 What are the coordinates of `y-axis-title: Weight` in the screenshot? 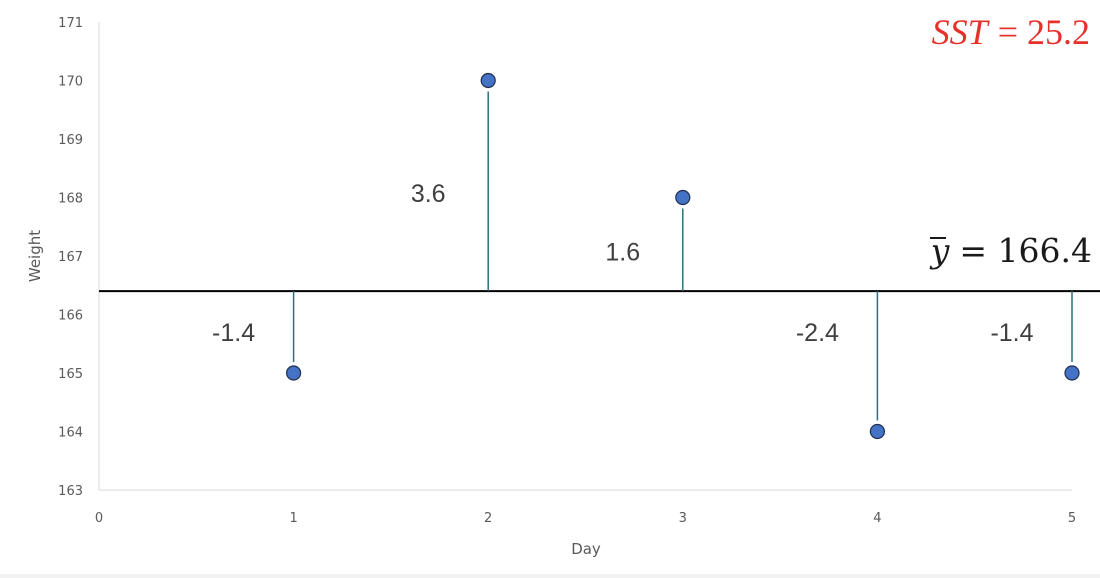 It's located at (35, 256).